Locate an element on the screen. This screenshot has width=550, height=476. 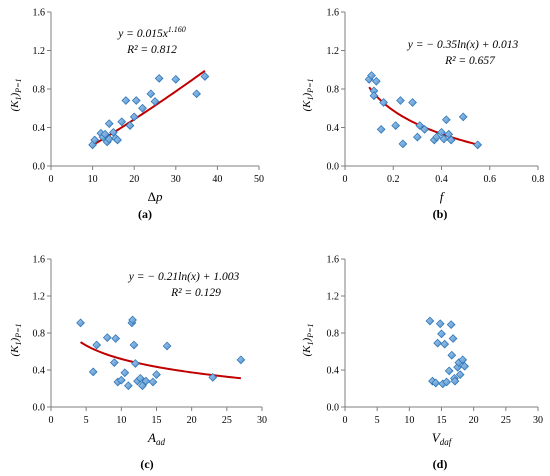
x-tick-label: 0.4 is located at coordinates (441, 179).